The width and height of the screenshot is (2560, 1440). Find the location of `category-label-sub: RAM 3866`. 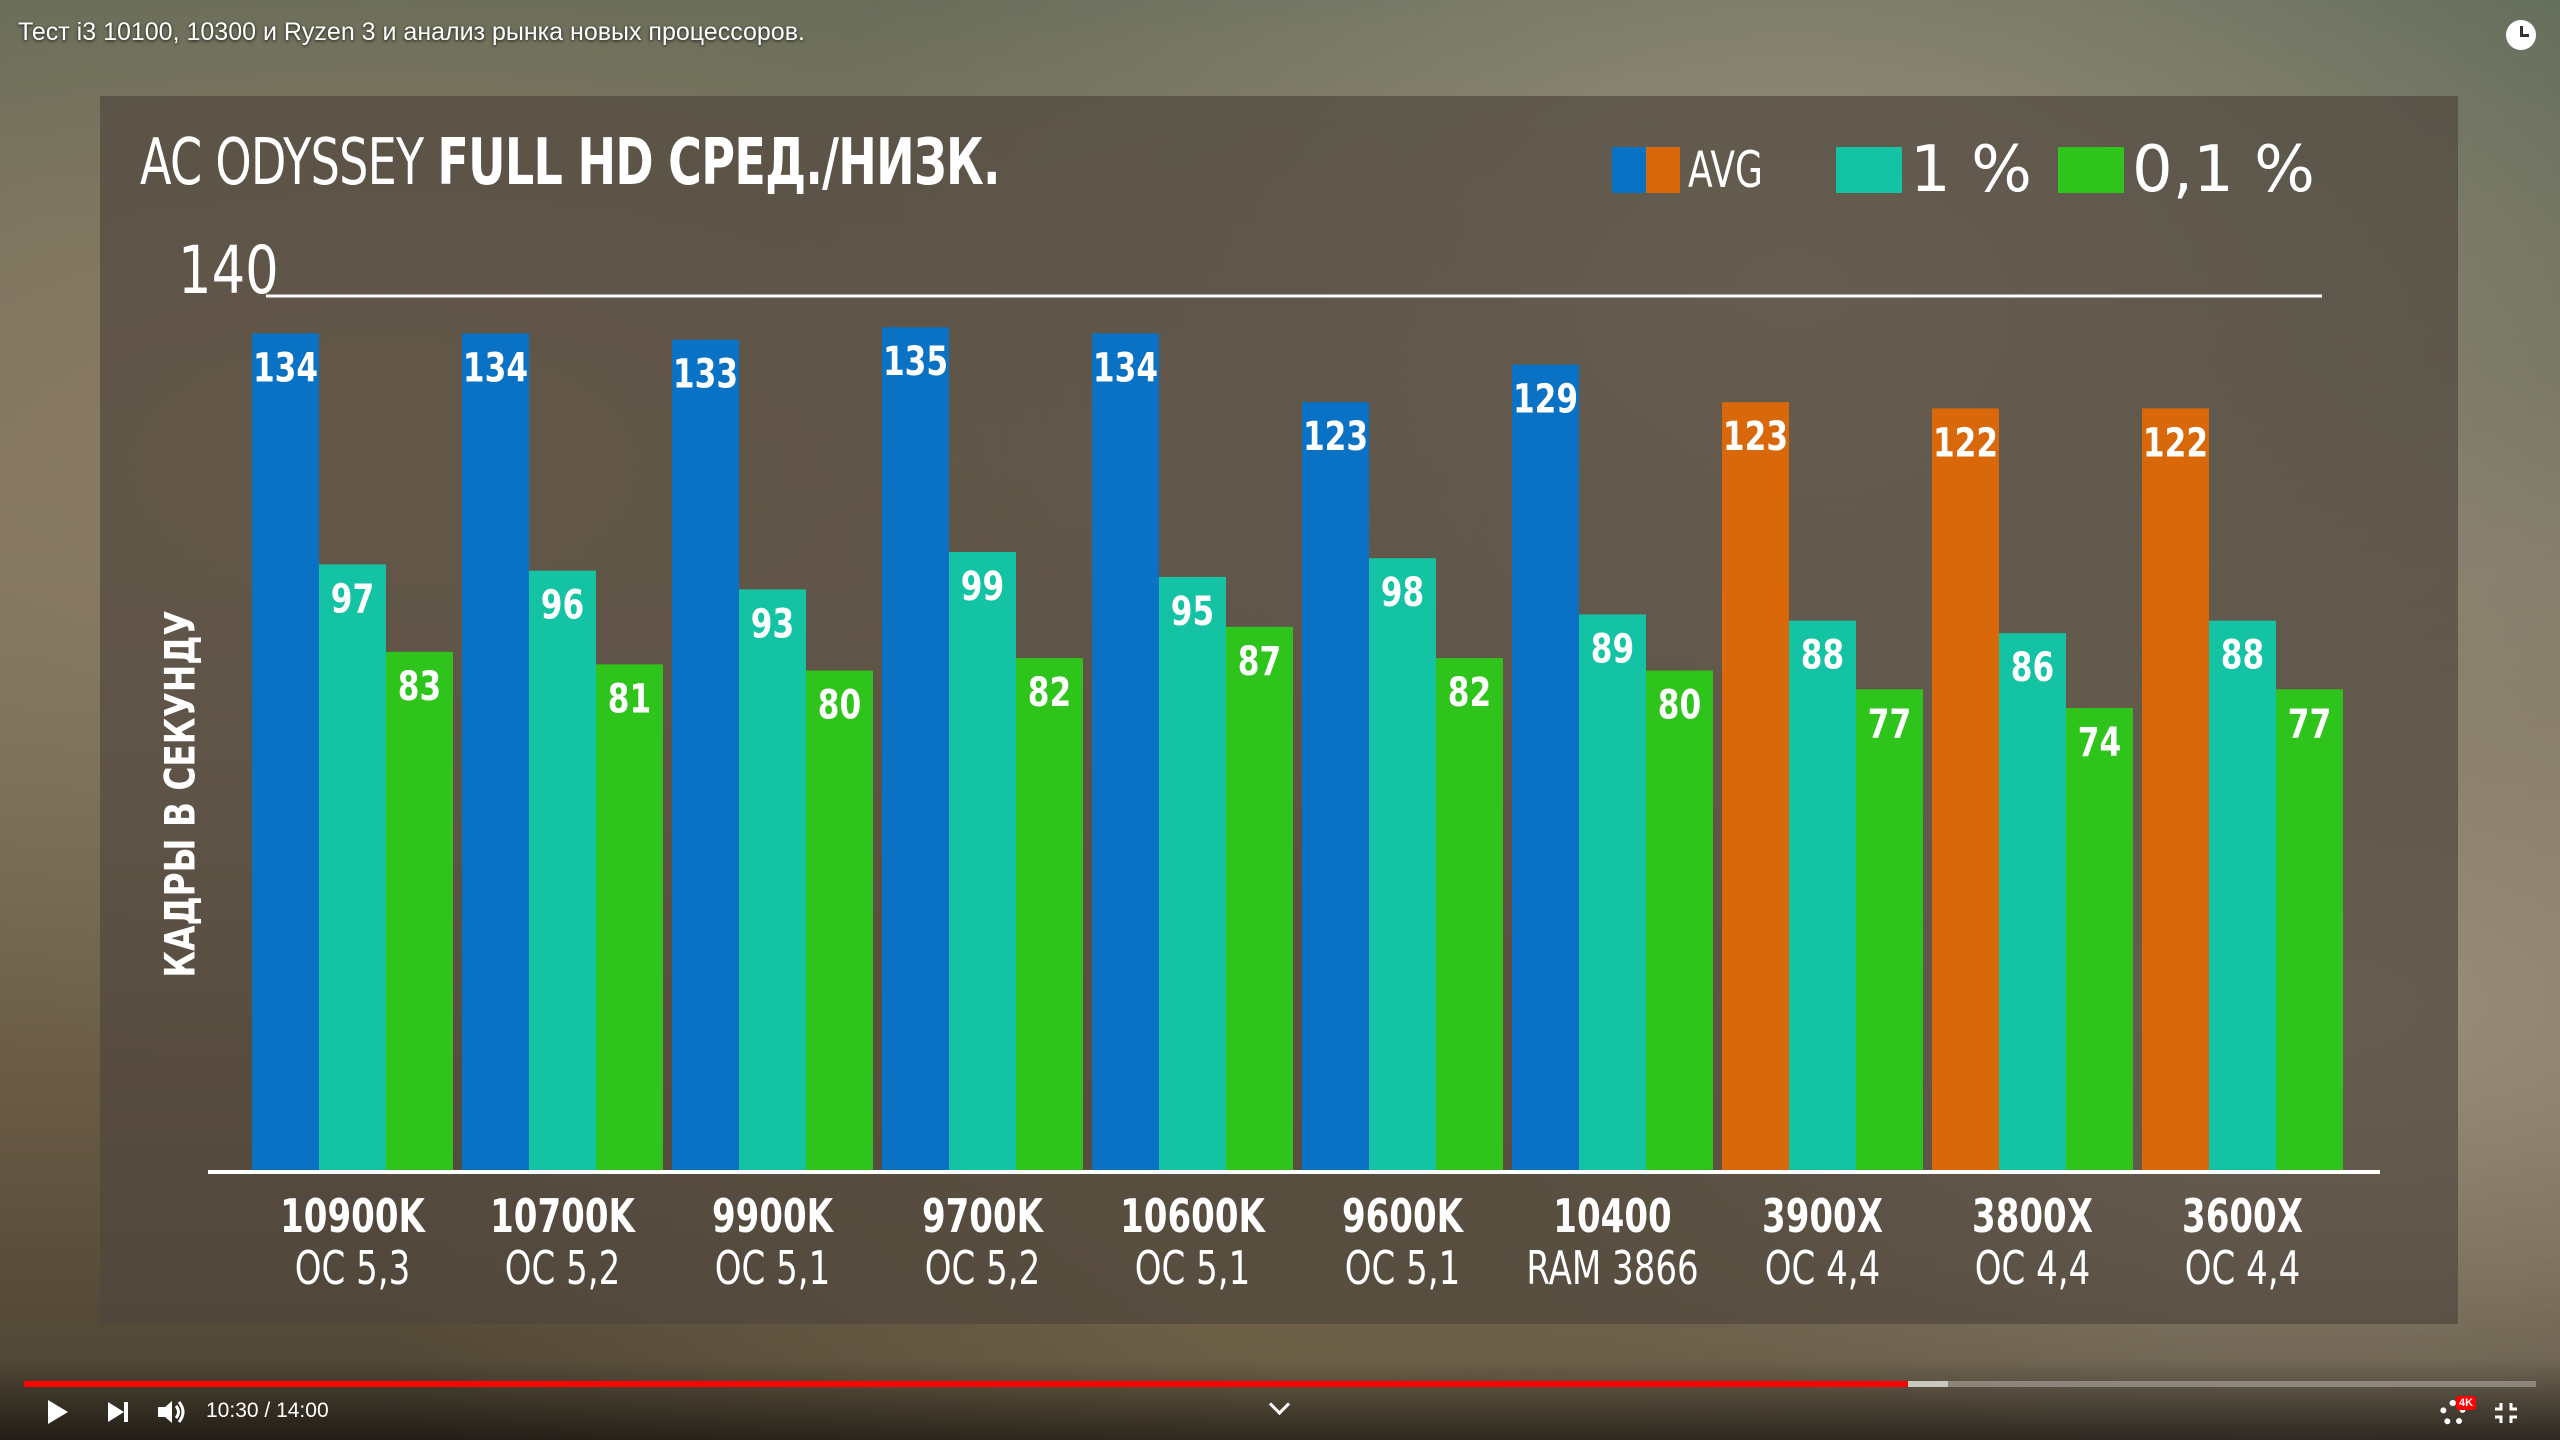

category-label-sub: RAM 3866 is located at coordinates (1612, 1268).